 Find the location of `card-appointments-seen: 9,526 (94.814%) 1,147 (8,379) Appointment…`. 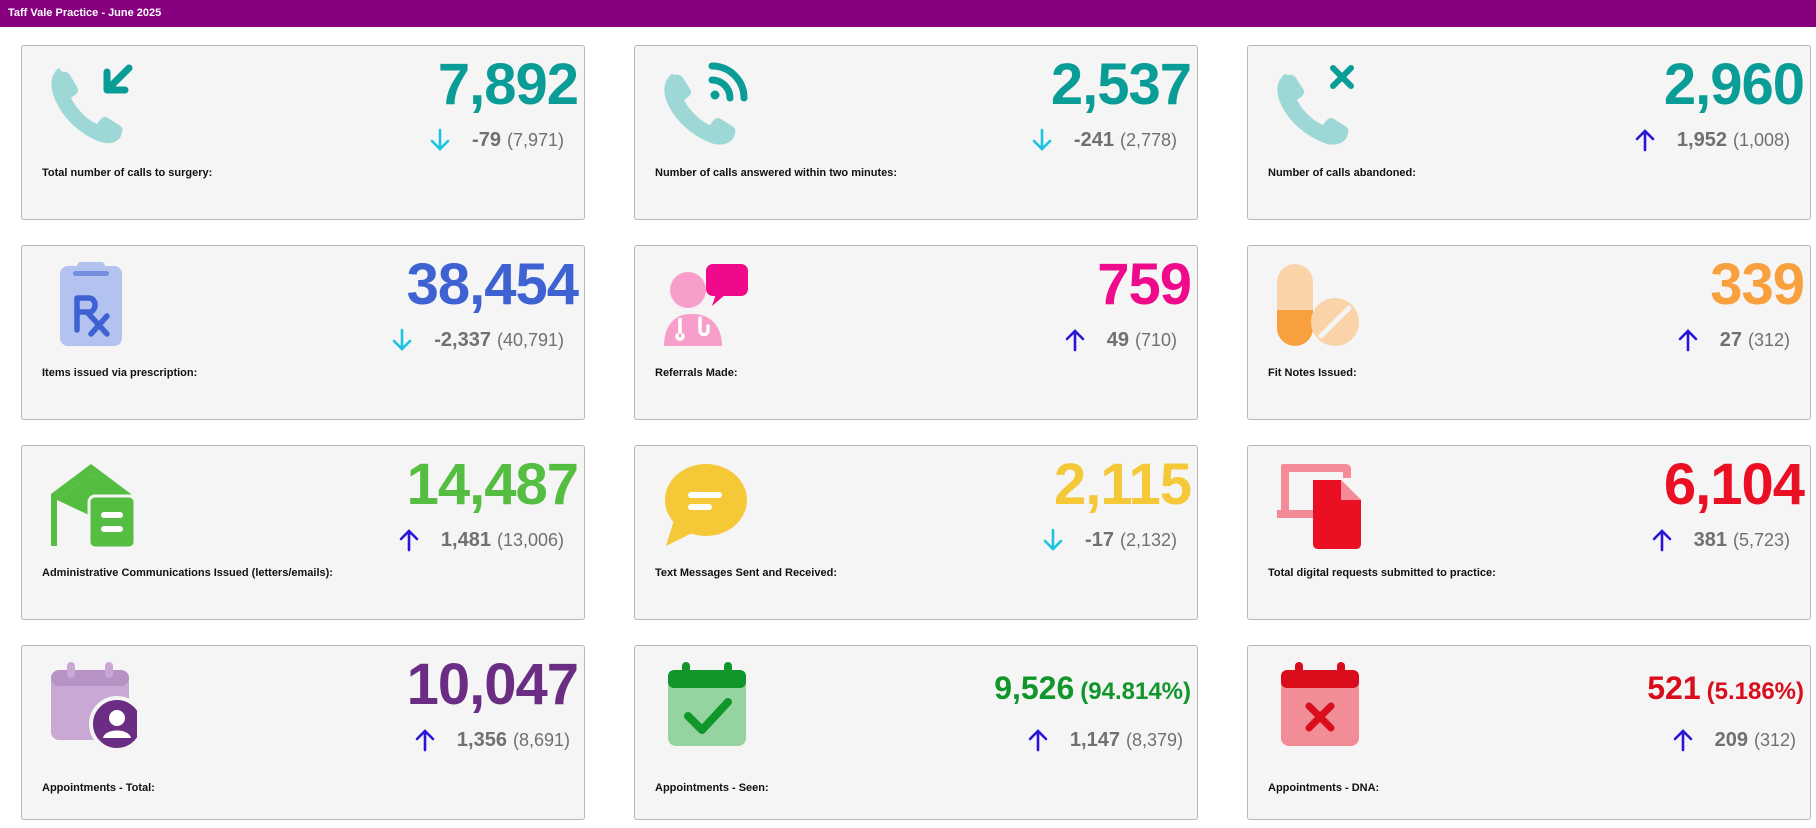

card-appointments-seen: 9,526 (94.814%) 1,147 (8,379) Appointment… is located at coordinates (916, 732).